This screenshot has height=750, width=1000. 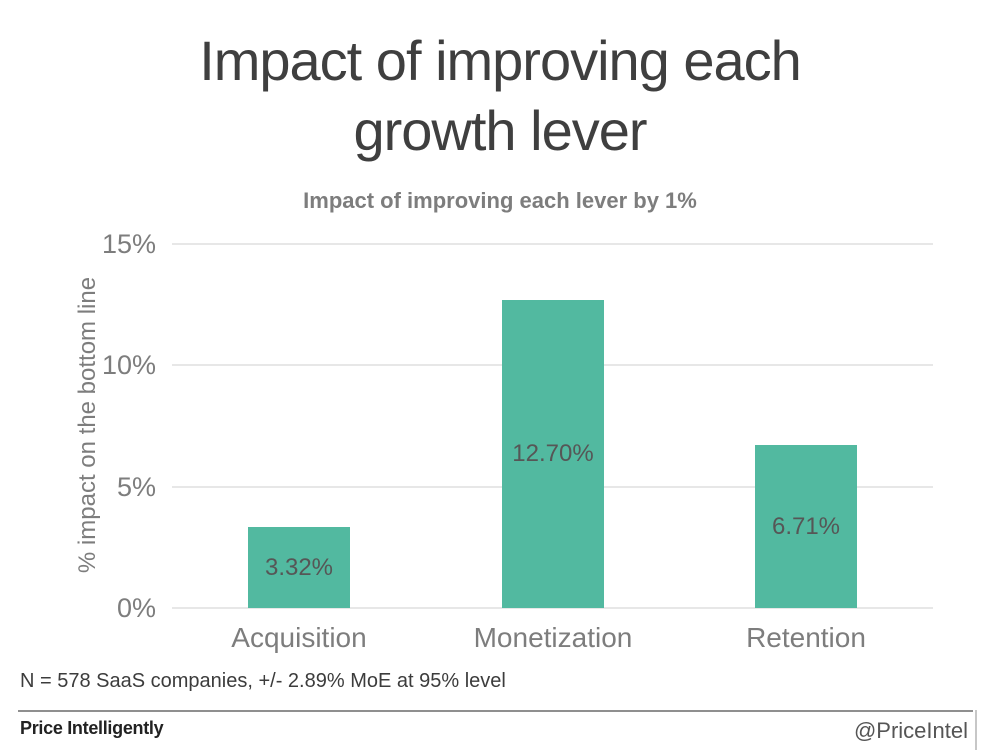 What do you see at coordinates (553, 637) in the screenshot?
I see `x-category-label: Monetization` at bounding box center [553, 637].